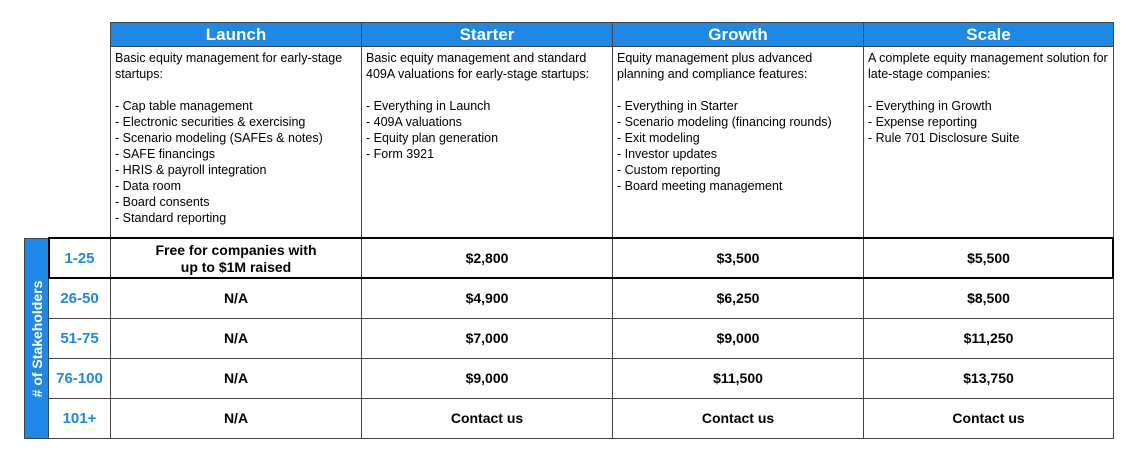  I want to click on plan-feature: - Everything in Launch, so click(428, 106).